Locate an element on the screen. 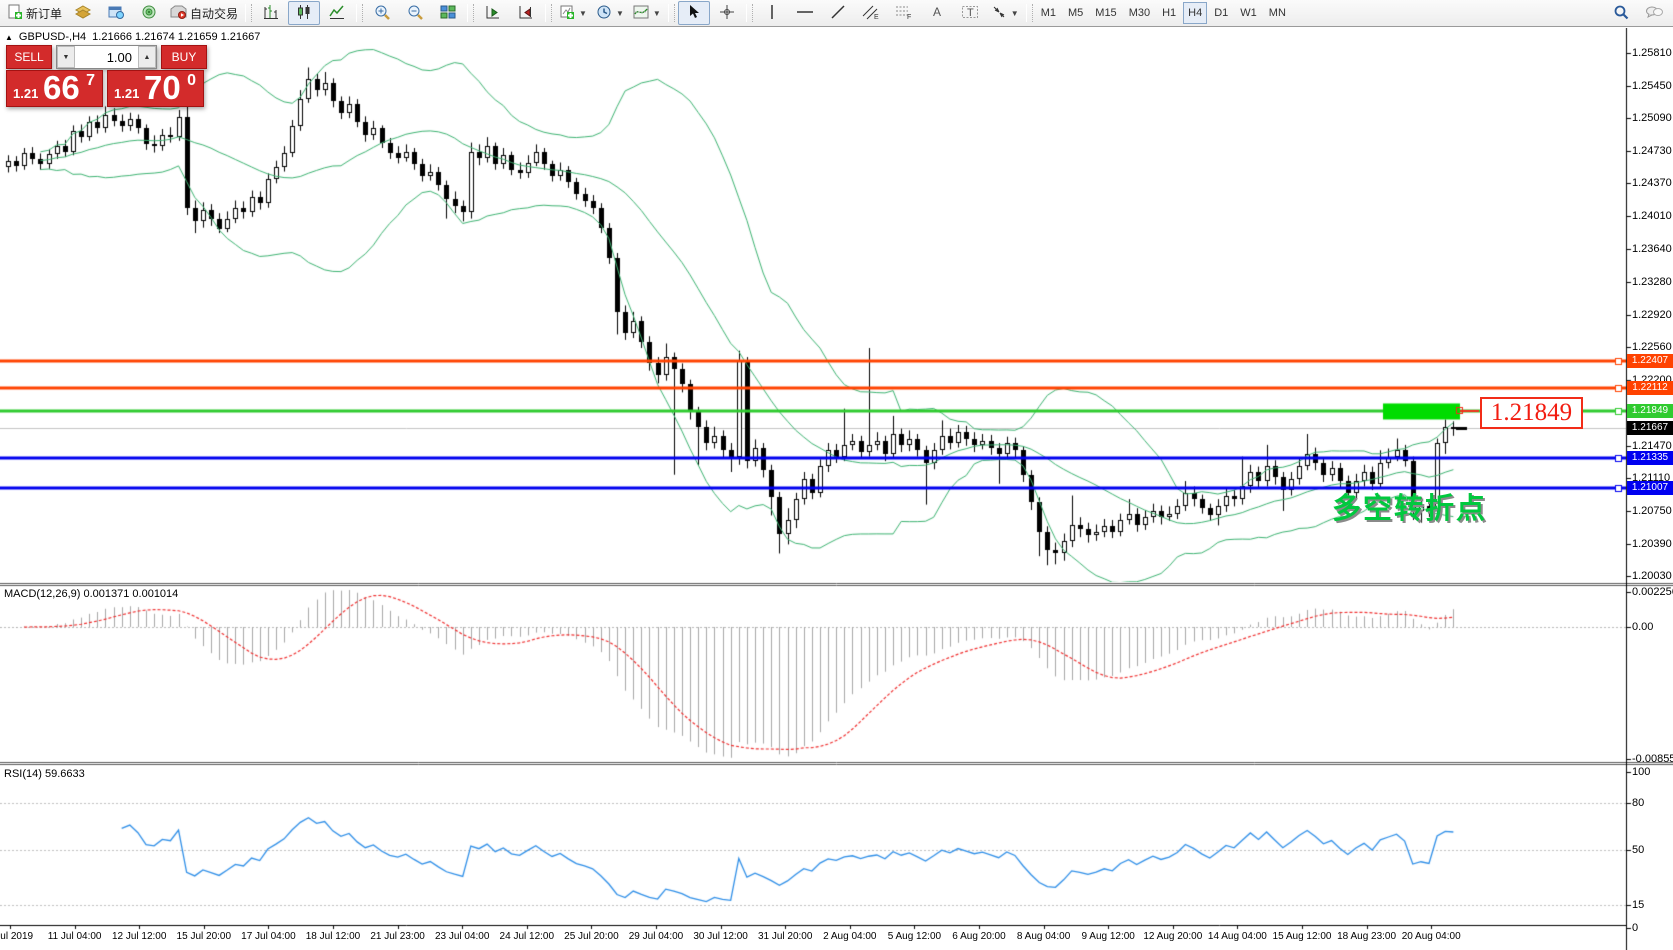 The height and width of the screenshot is (950, 1673). text-label-icon: T is located at coordinates (970, 13).